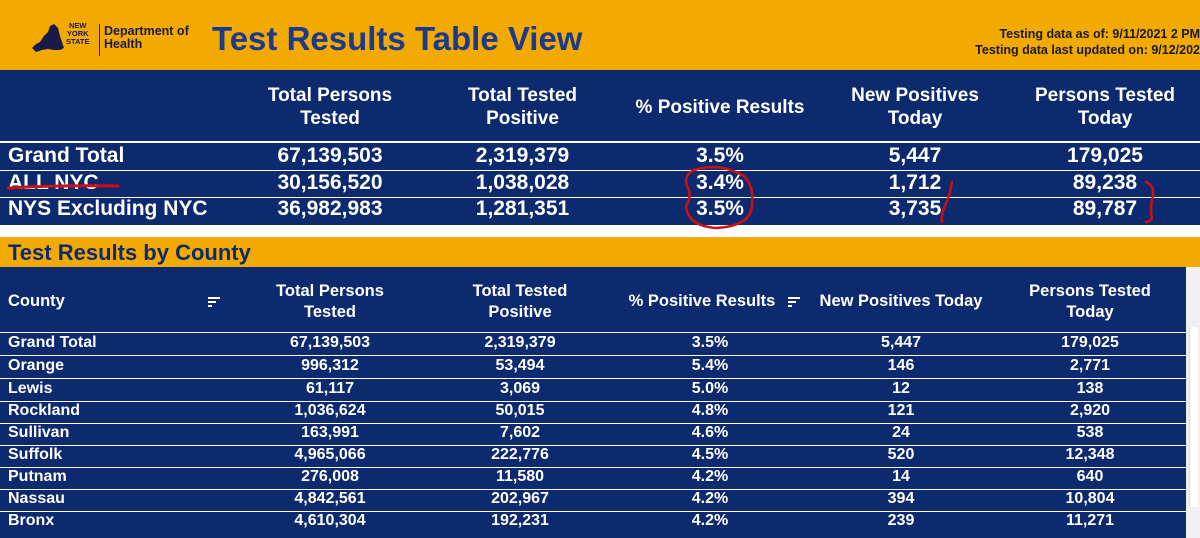 The width and height of the screenshot is (1200, 538). Describe the element at coordinates (600, 142) in the screenshot. I see `summary-header-divider` at that location.